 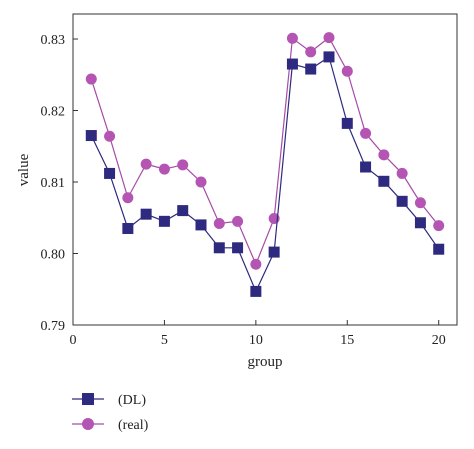 What do you see at coordinates (73, 340) in the screenshot?
I see `x-tick-label: 0` at bounding box center [73, 340].